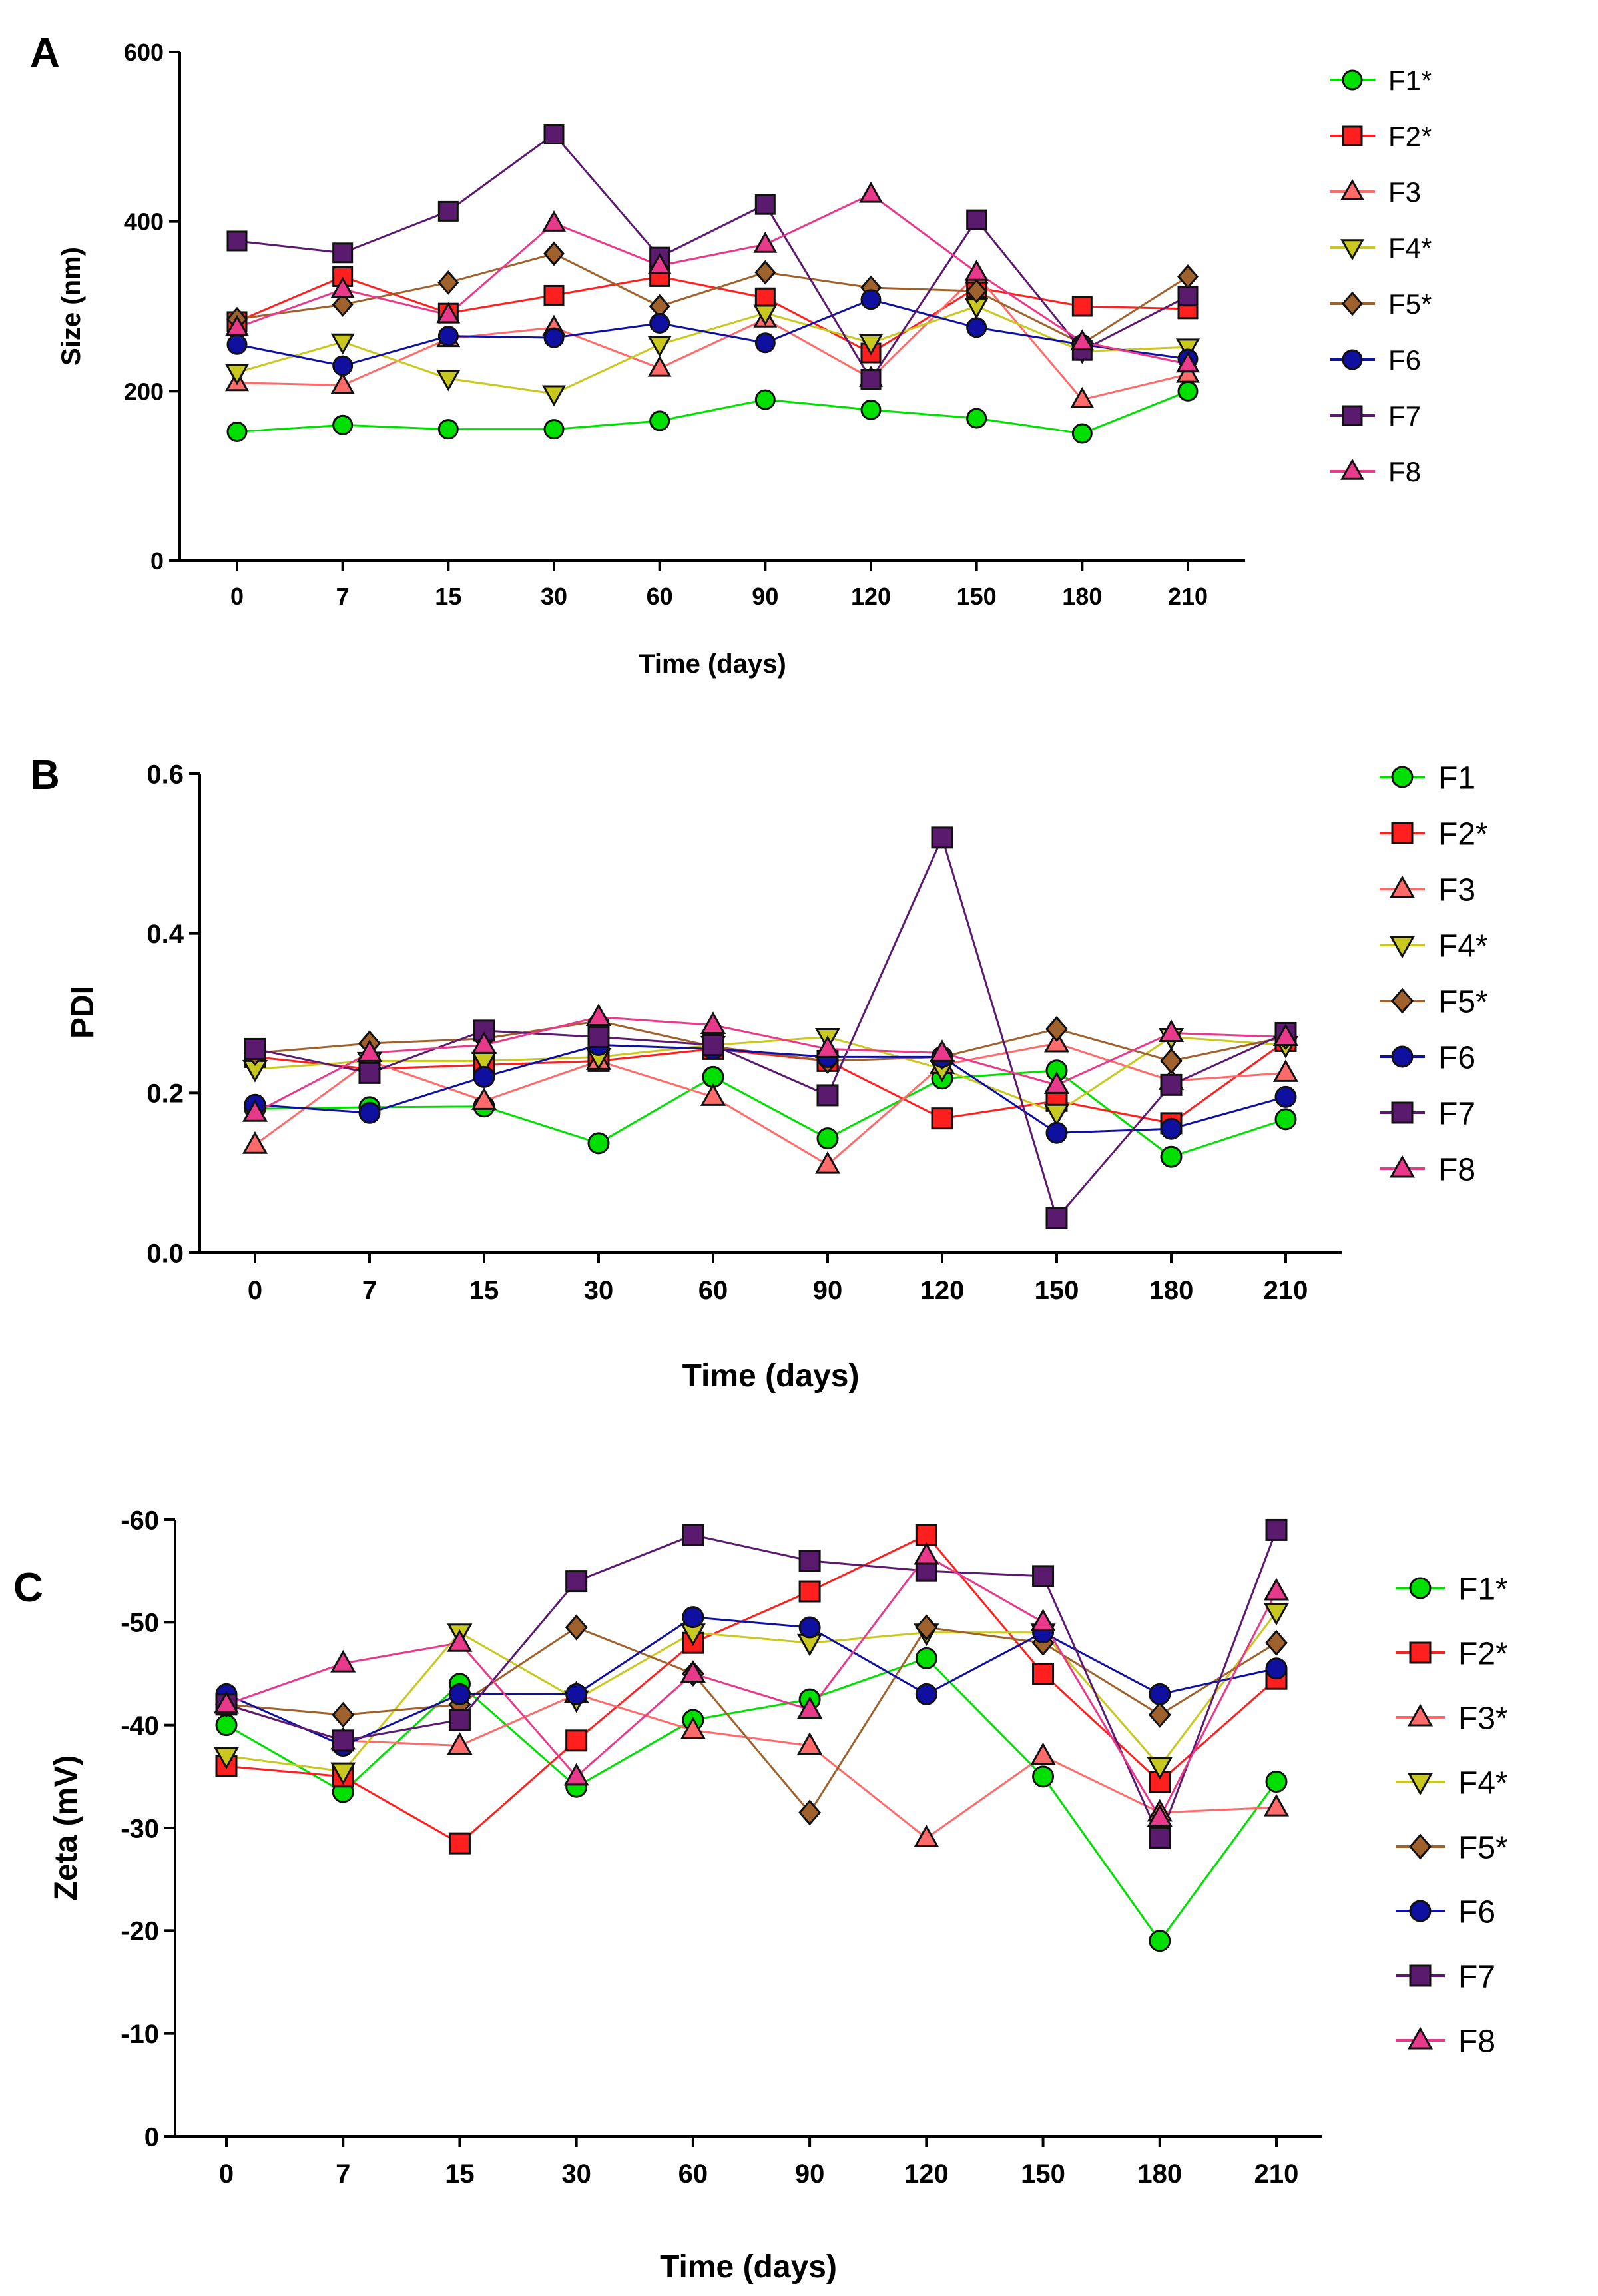 The image size is (1598, 2296). What do you see at coordinates (713, 315) in the screenshot?
I see `panel-a-line-f2-star` at bounding box center [713, 315].